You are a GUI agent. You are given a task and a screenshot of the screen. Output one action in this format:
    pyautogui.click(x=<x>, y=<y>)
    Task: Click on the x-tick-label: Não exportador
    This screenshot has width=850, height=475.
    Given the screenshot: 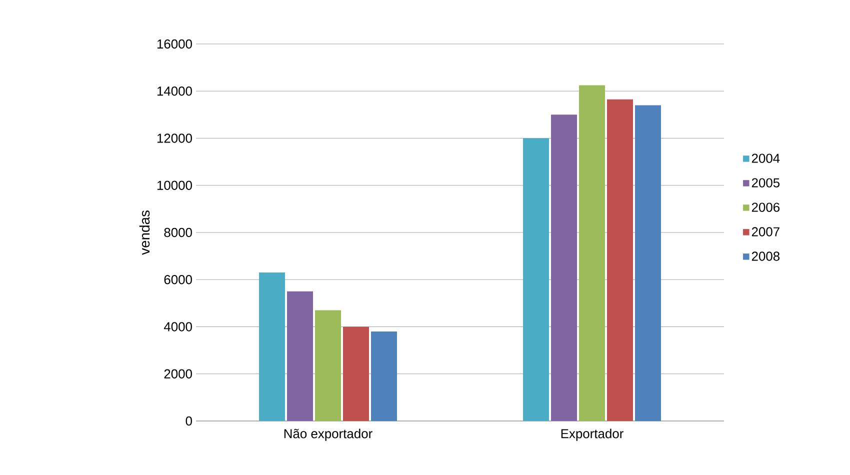 What is the action you would take?
    pyautogui.click(x=328, y=434)
    